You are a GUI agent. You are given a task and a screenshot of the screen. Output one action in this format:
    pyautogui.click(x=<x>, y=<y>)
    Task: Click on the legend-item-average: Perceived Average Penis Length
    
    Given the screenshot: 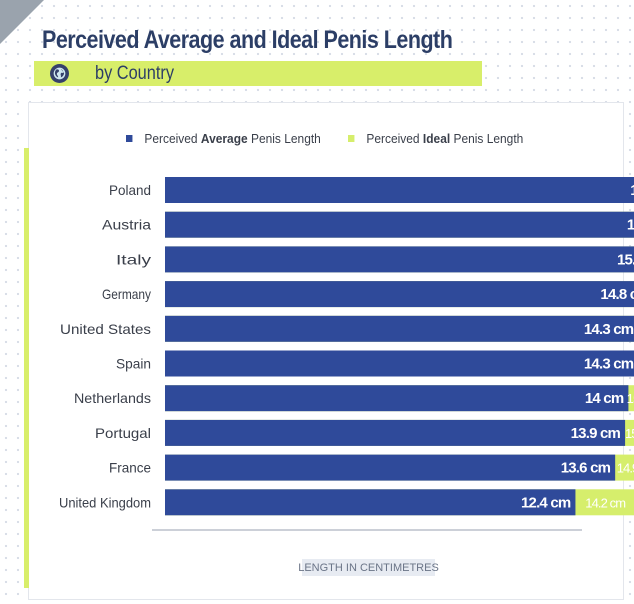 What is the action you would take?
    pyautogui.click(x=223, y=138)
    